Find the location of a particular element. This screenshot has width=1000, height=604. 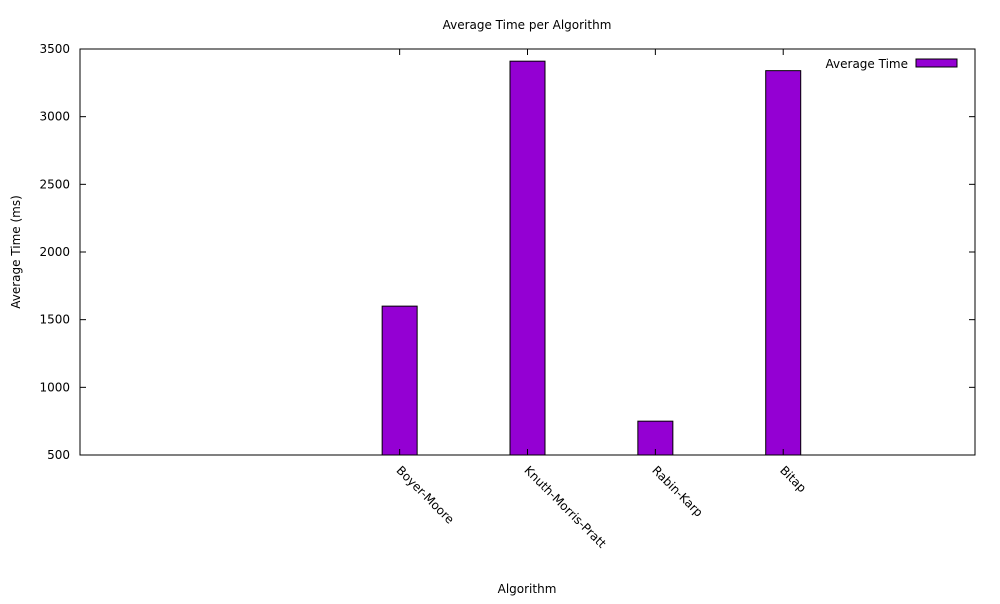

legend-swatch is located at coordinates (936, 63).